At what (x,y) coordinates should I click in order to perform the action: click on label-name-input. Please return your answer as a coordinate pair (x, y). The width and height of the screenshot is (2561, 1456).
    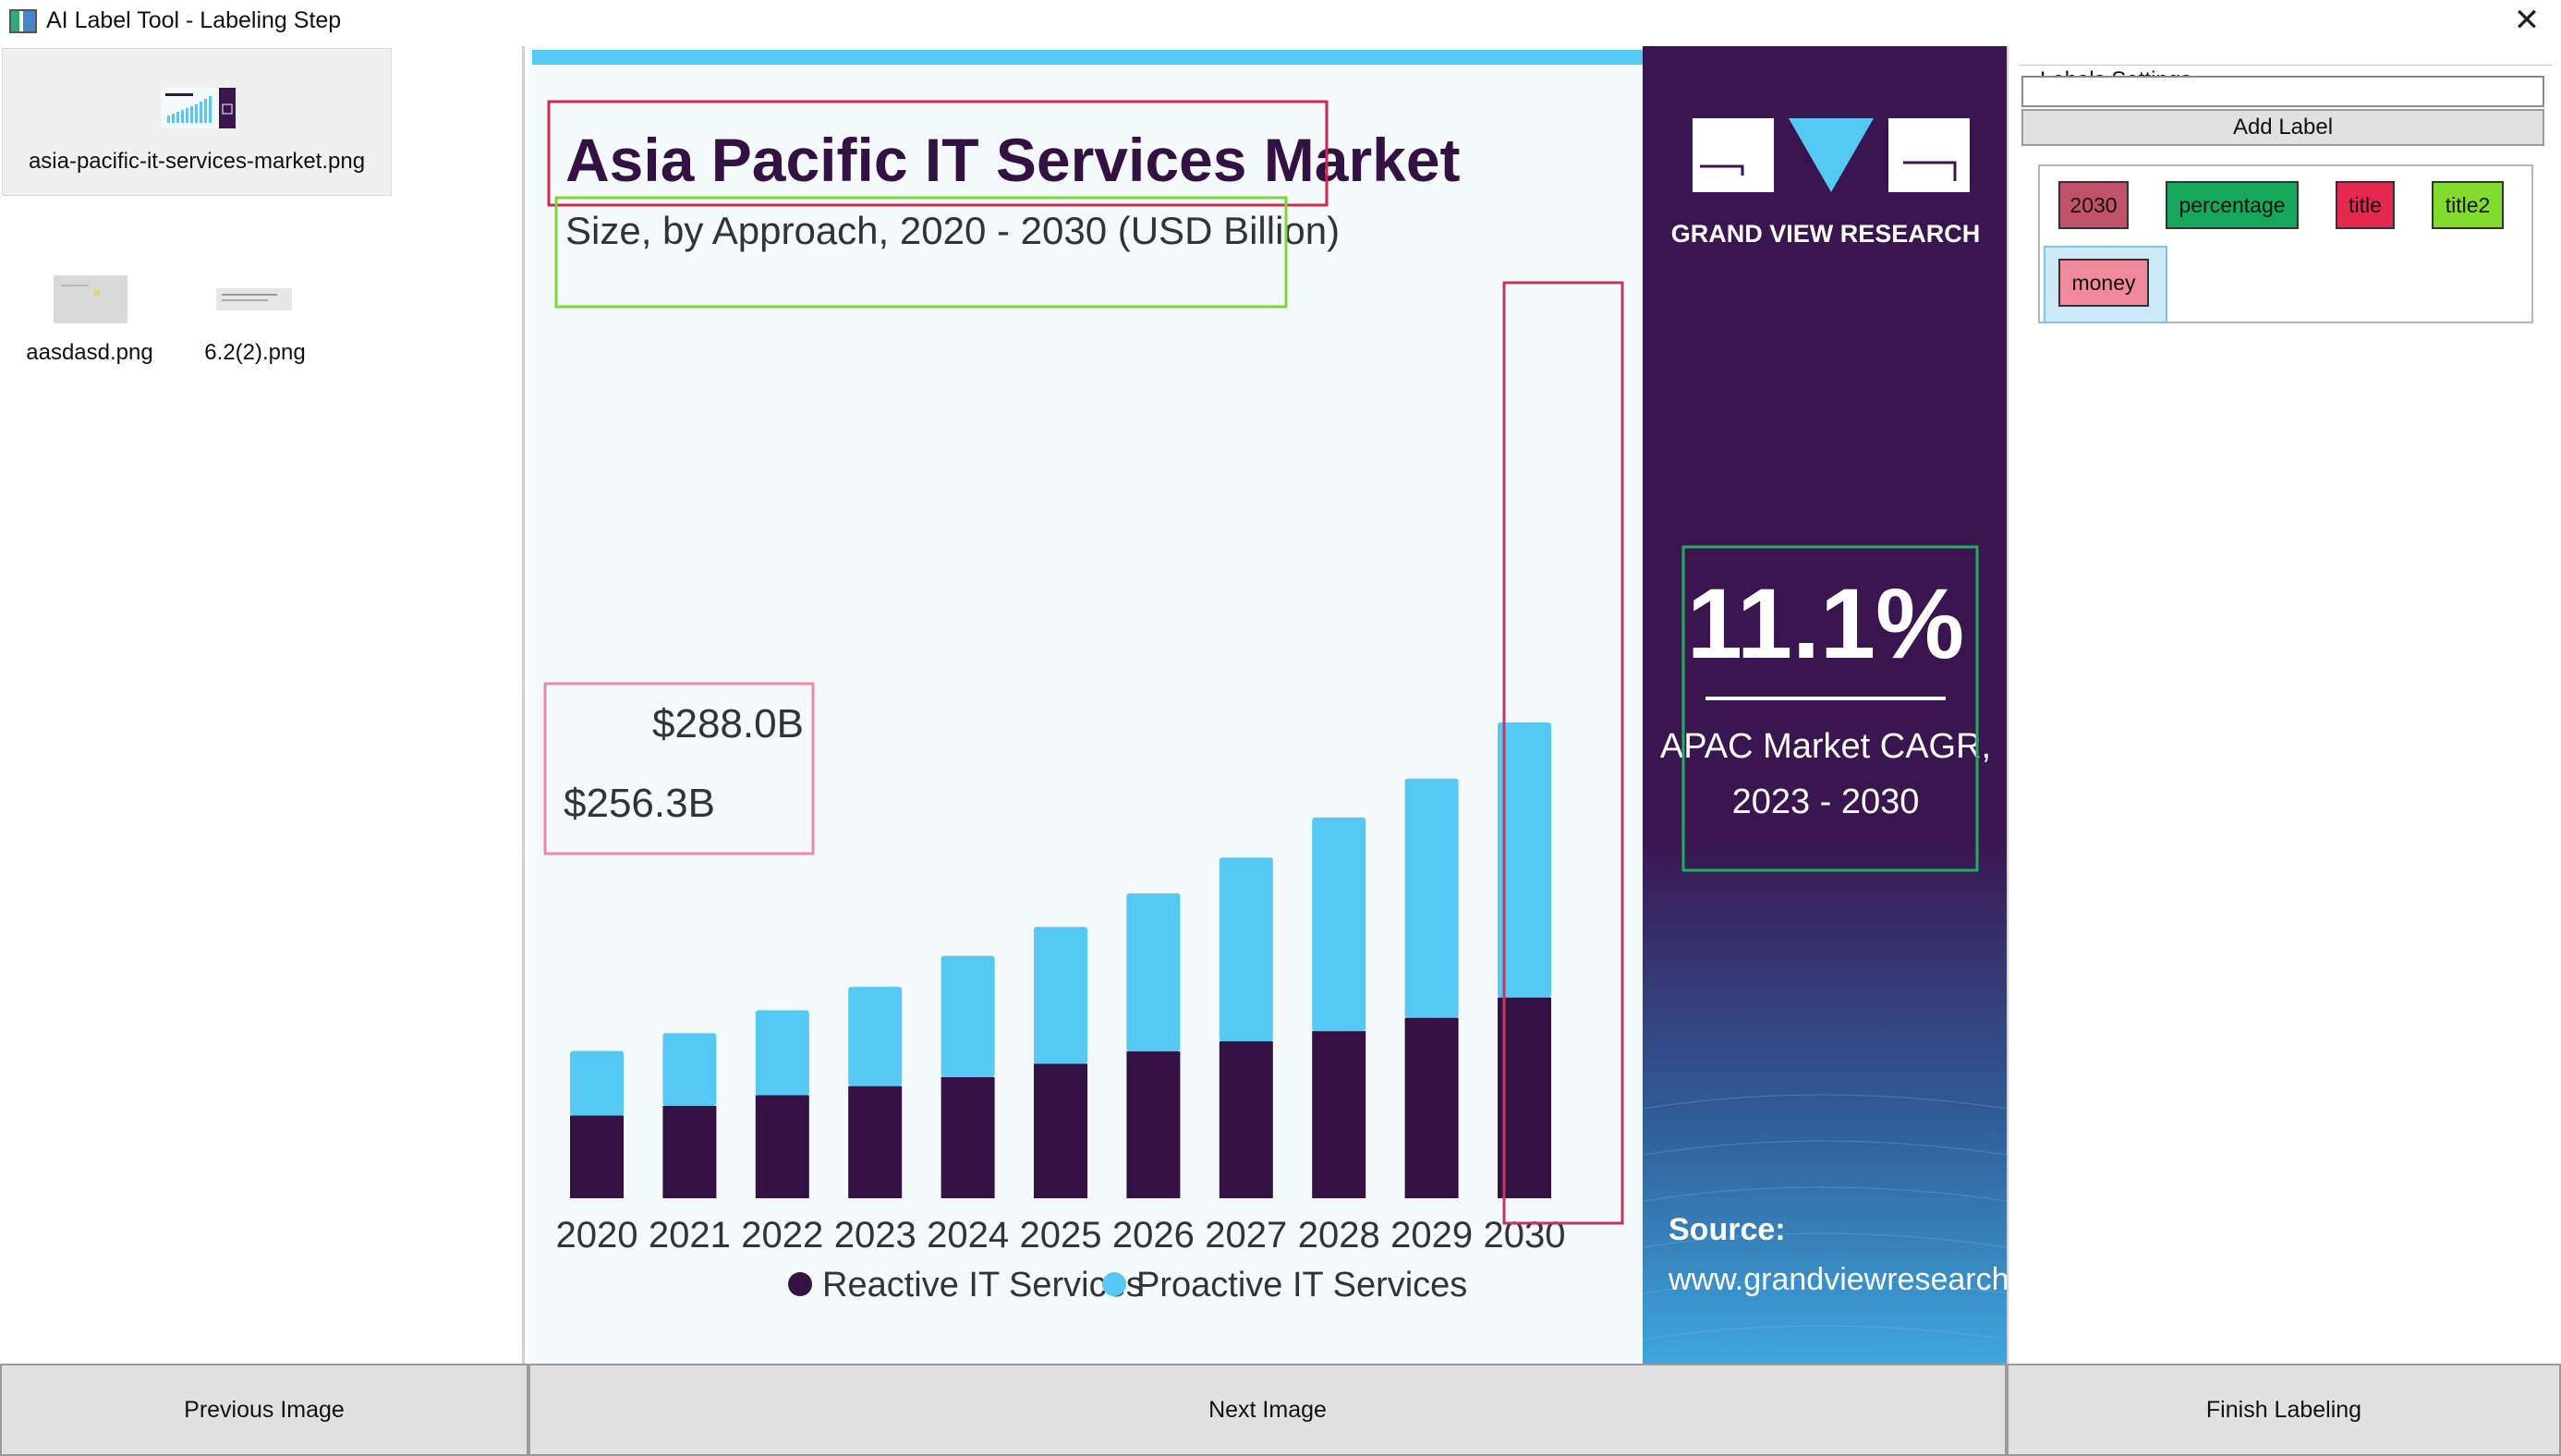
    Looking at the image, I should click on (2283, 91).